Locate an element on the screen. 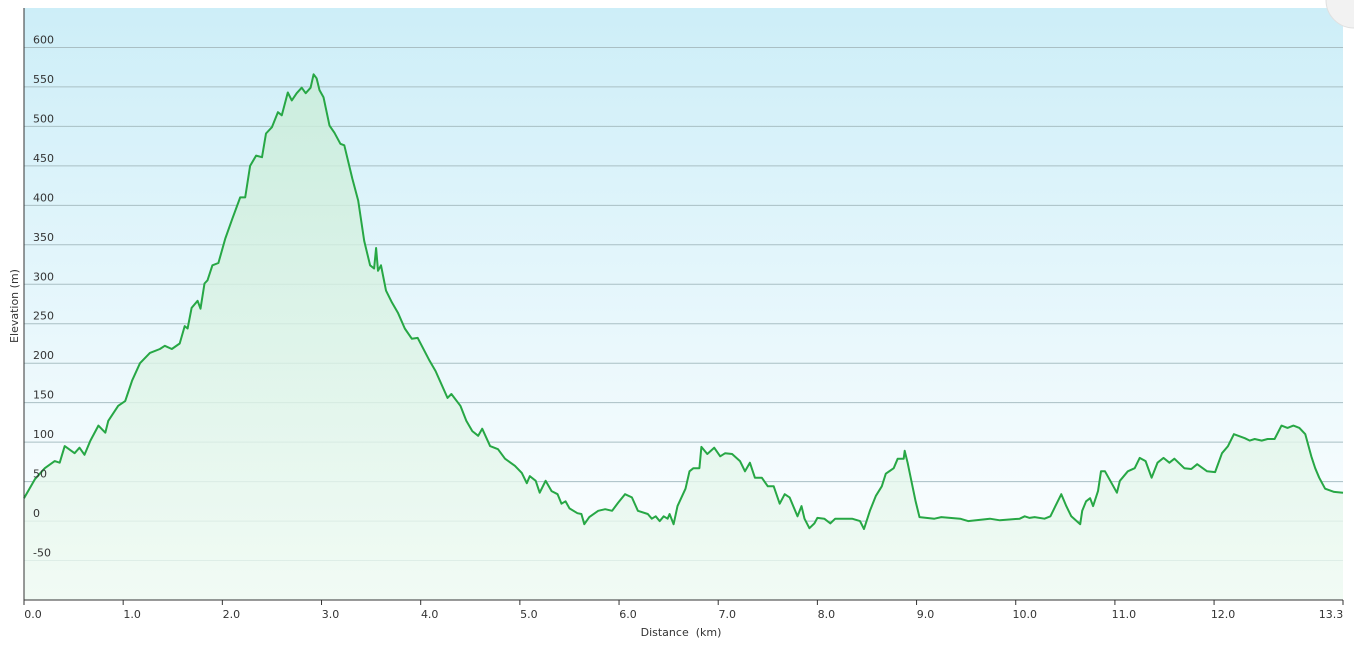 The height and width of the screenshot is (651, 1354). y-tick-label: 50 is located at coordinates (40, 474).